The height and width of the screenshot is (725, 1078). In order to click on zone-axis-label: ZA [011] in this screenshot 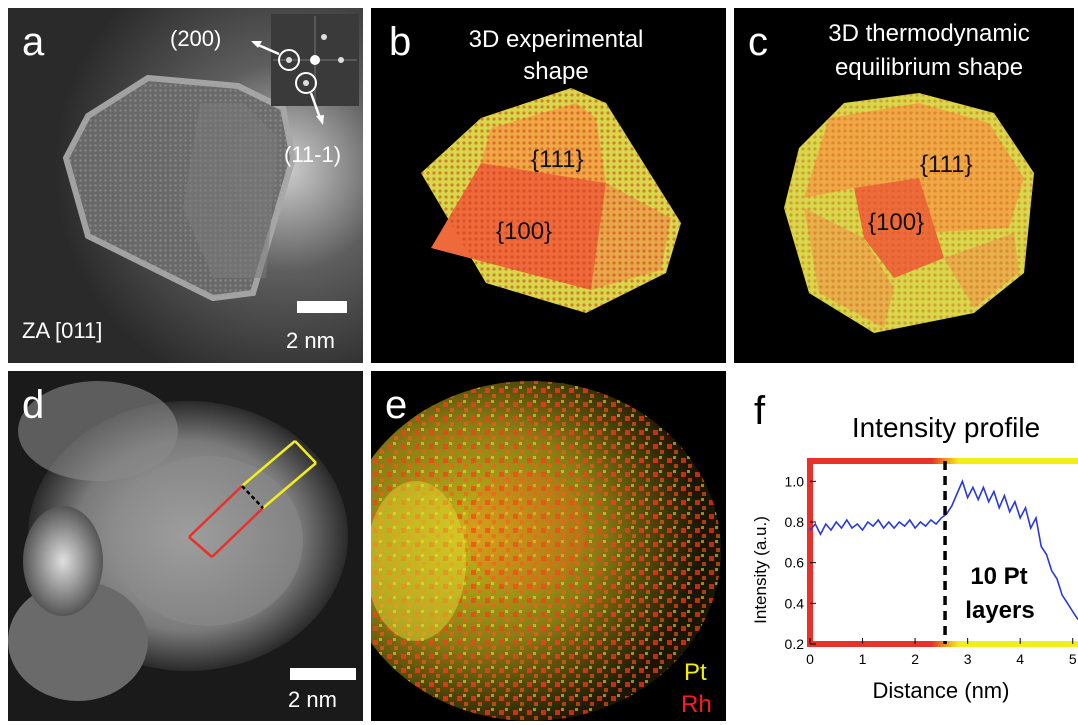, I will do `click(62, 330)`.